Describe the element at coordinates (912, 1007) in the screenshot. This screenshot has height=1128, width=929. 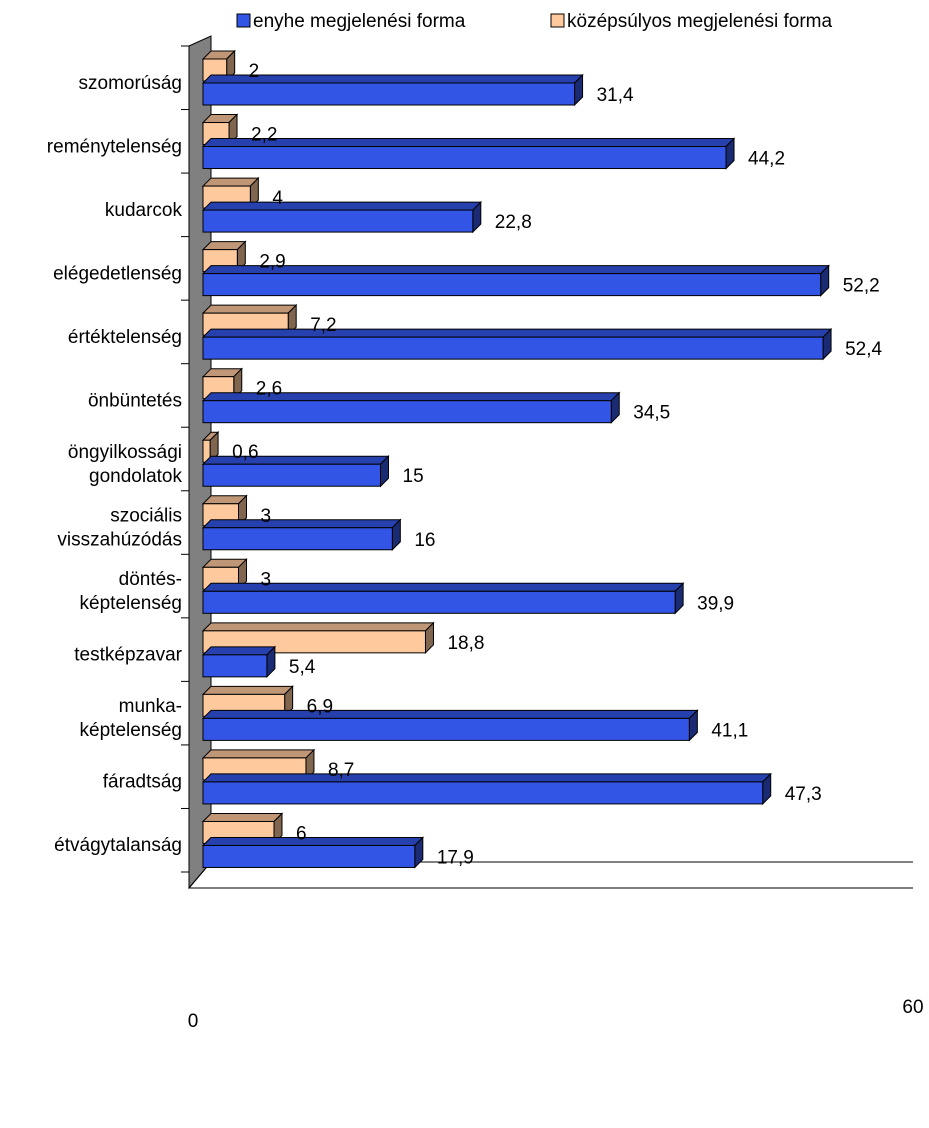
I see `x-tick-label: 60` at that location.